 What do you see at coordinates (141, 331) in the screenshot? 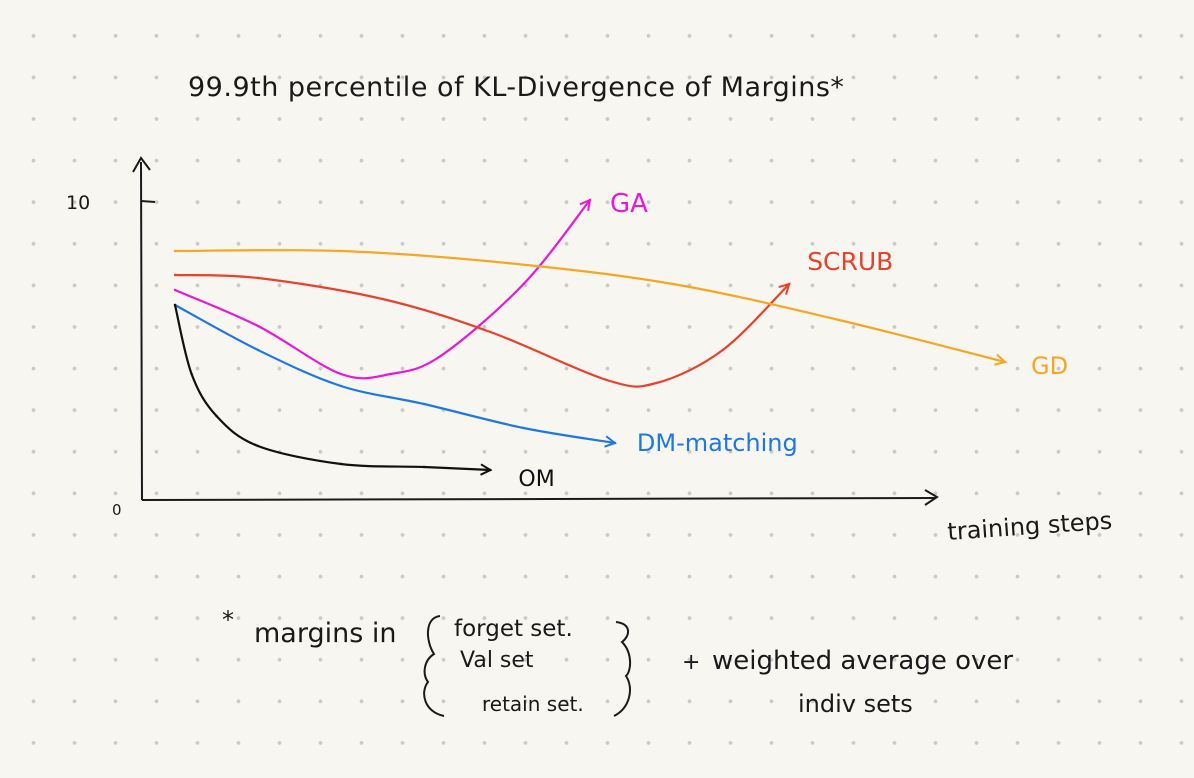
I see `y-axis-line` at bounding box center [141, 331].